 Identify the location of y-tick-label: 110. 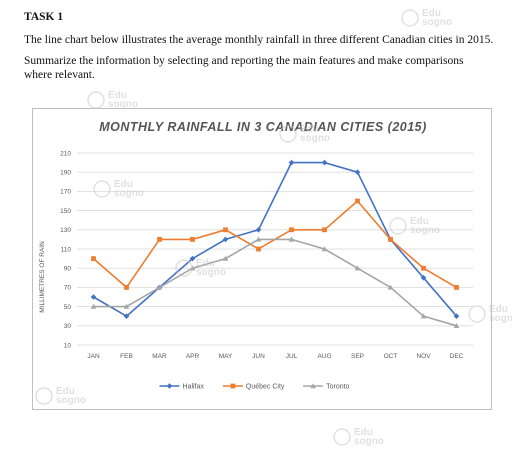
(66, 249).